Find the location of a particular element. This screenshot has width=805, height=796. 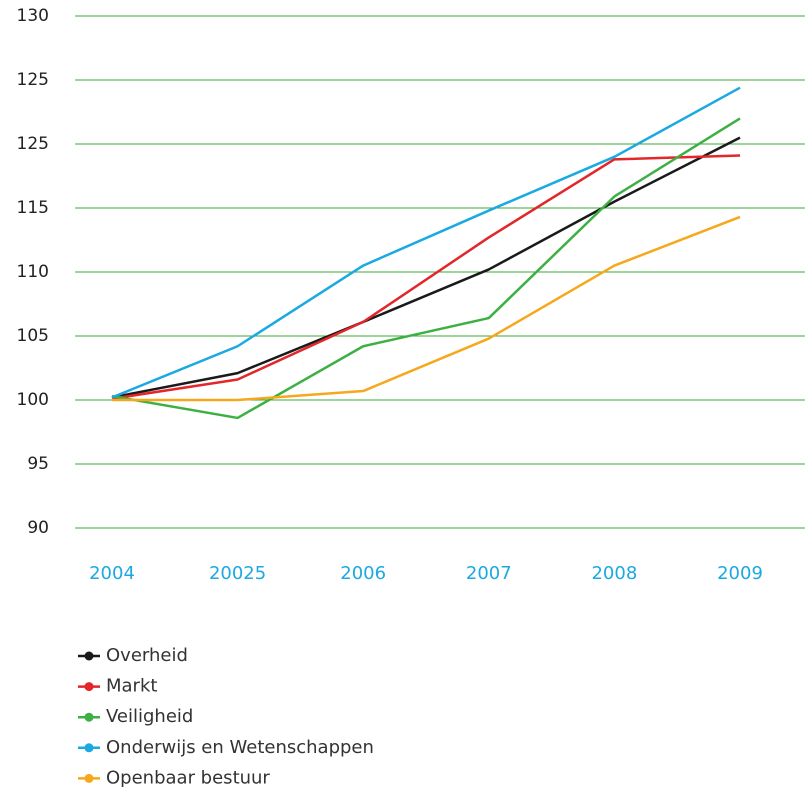

x-tick-label: 20025 is located at coordinates (237, 573).